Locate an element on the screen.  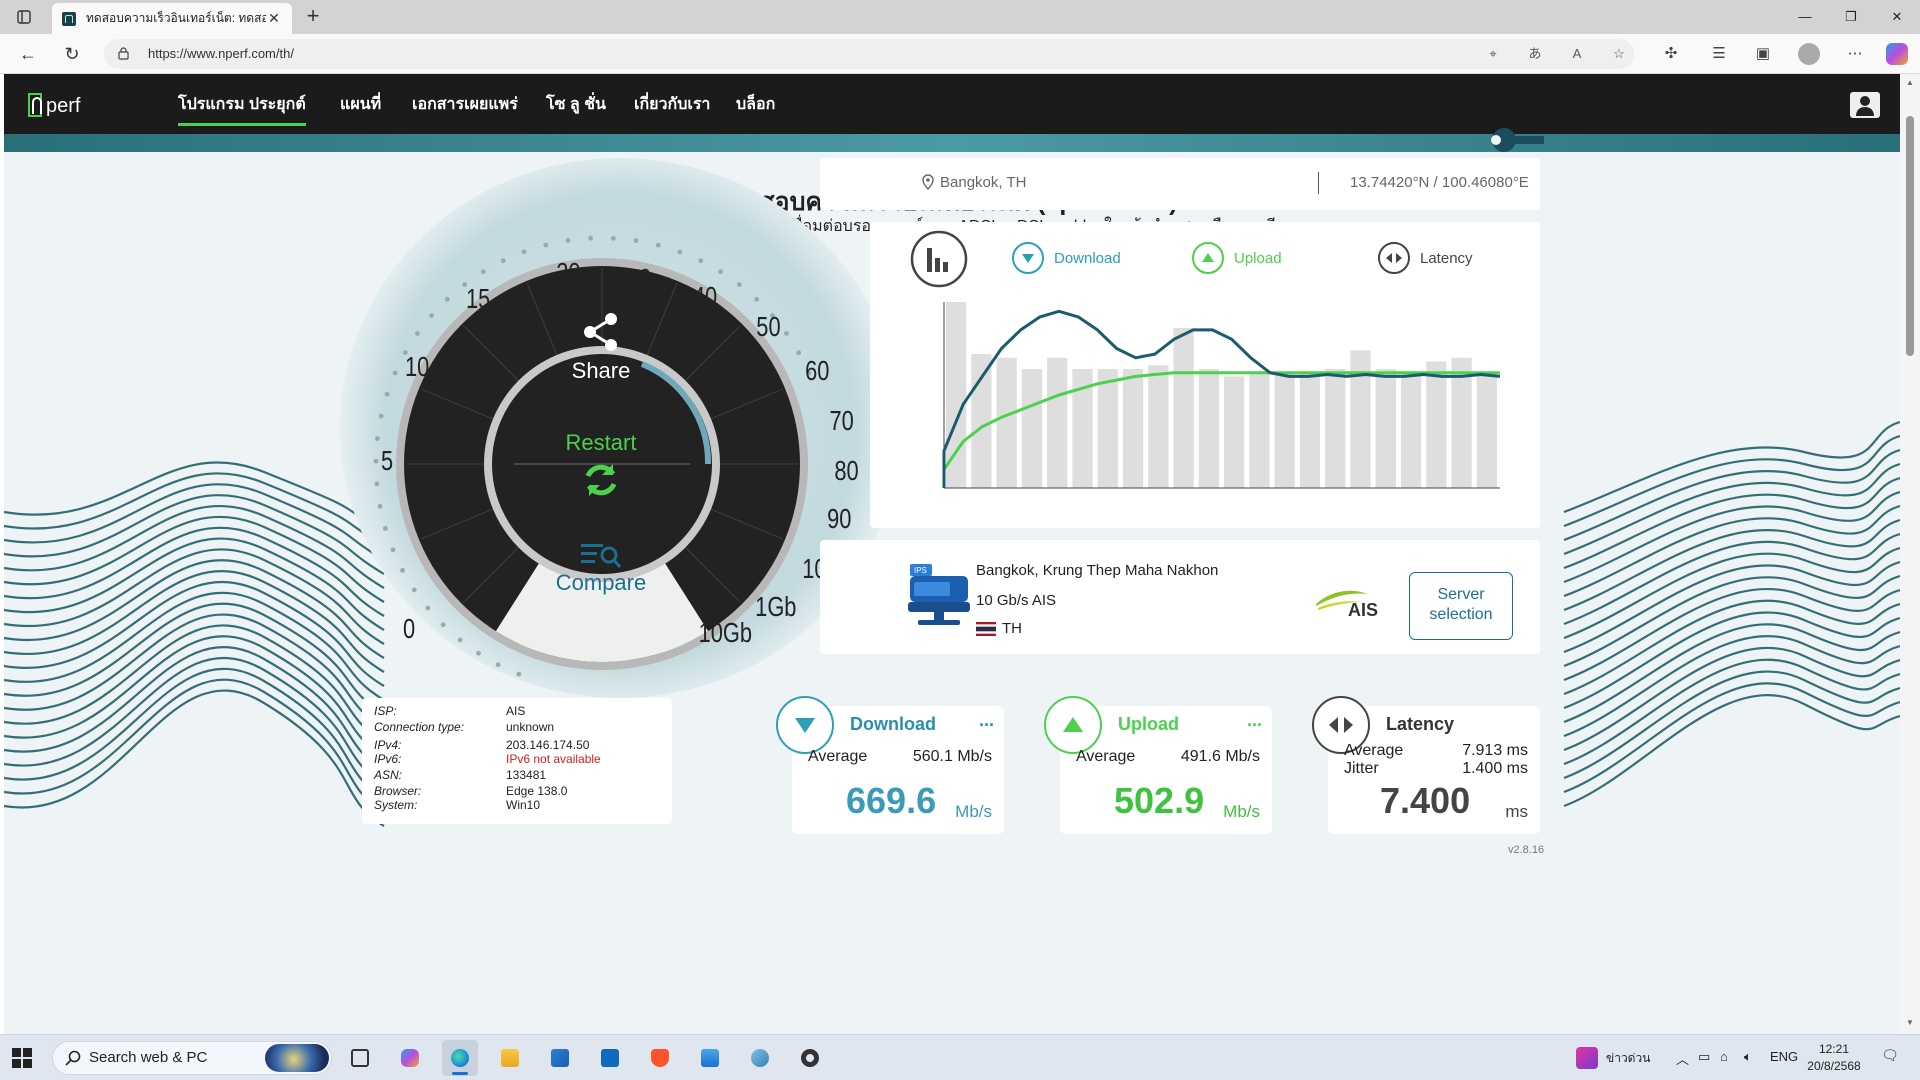
remote-desktop-icon is located at coordinates (710, 1058).